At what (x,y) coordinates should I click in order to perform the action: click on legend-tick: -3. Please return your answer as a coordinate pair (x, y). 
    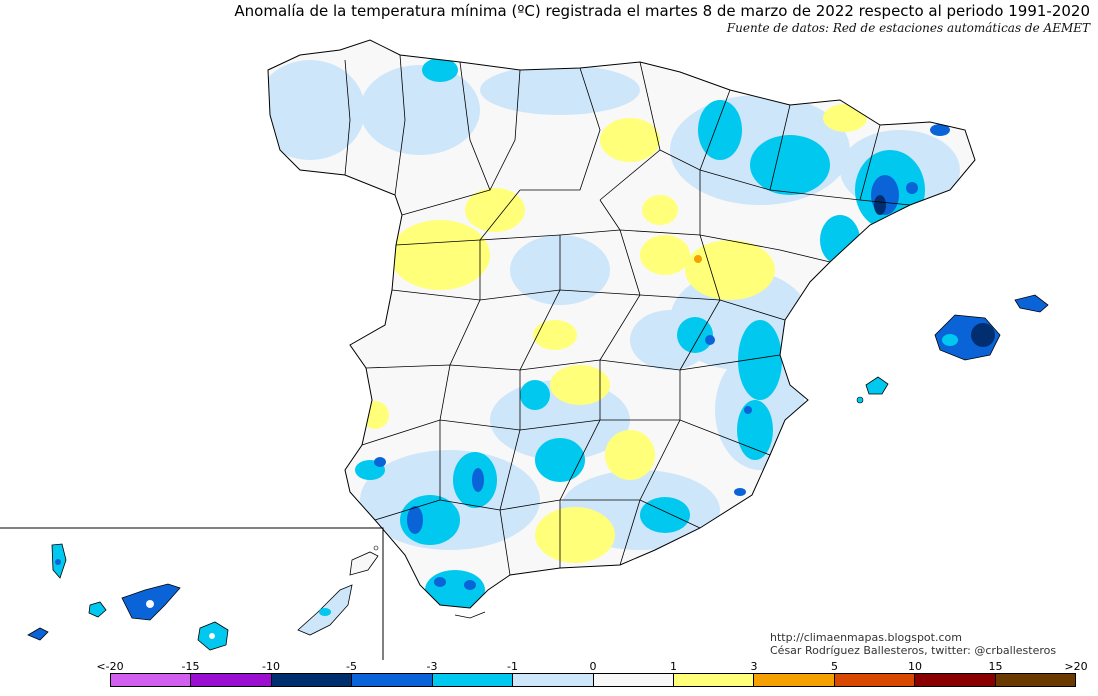
    Looking at the image, I should click on (432, 666).